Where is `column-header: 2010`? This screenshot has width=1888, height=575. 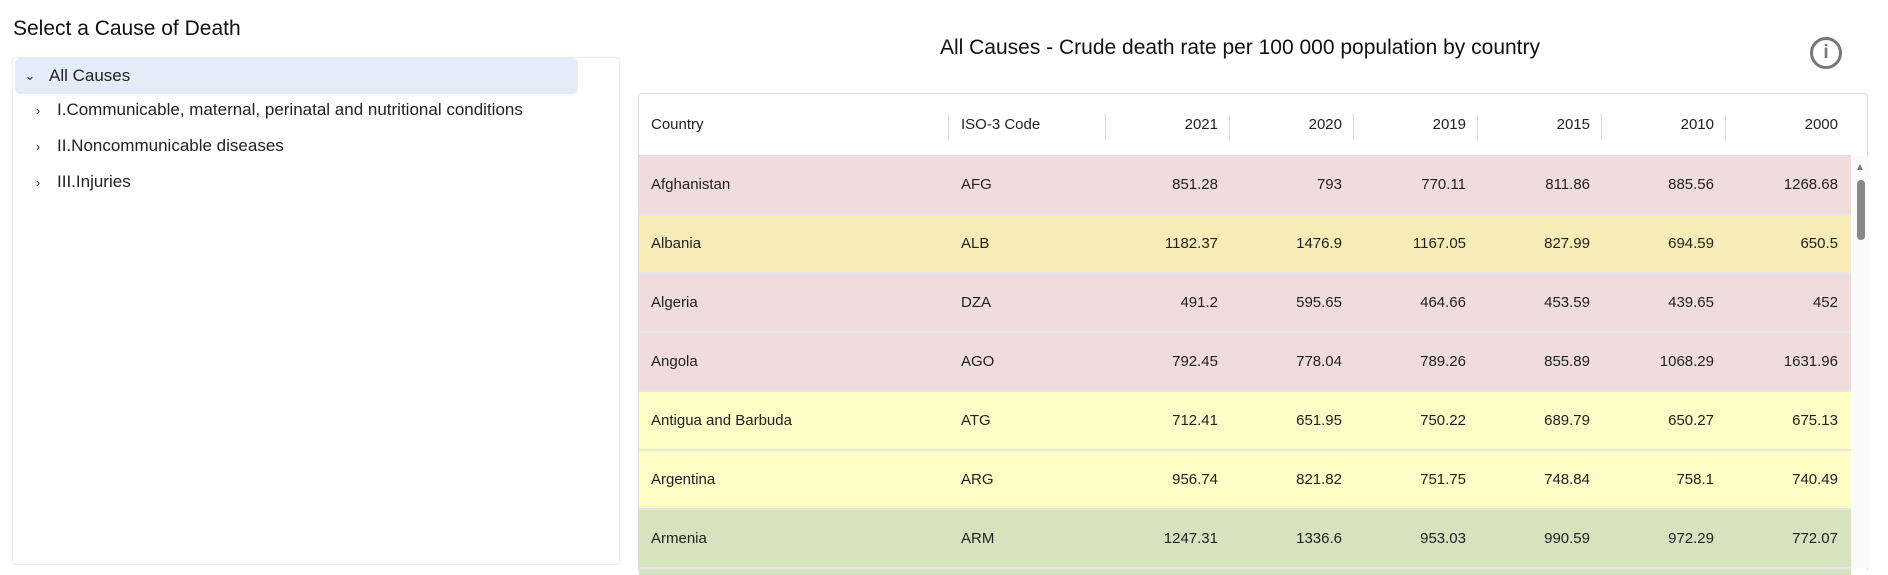
column-header: 2010 is located at coordinates (1664, 124).